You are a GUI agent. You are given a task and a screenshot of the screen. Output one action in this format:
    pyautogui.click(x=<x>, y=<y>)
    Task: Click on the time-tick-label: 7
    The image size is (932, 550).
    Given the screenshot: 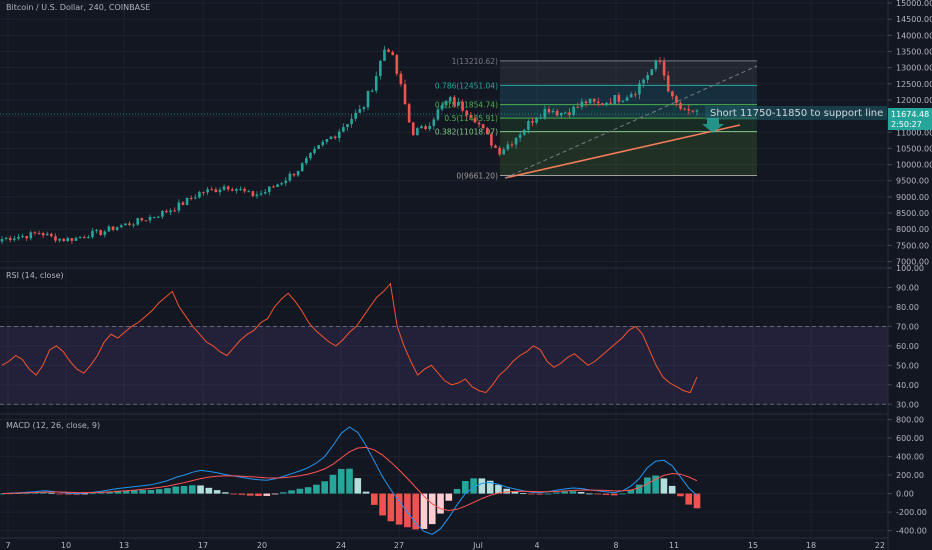 What is the action you would take?
    pyautogui.click(x=7, y=545)
    